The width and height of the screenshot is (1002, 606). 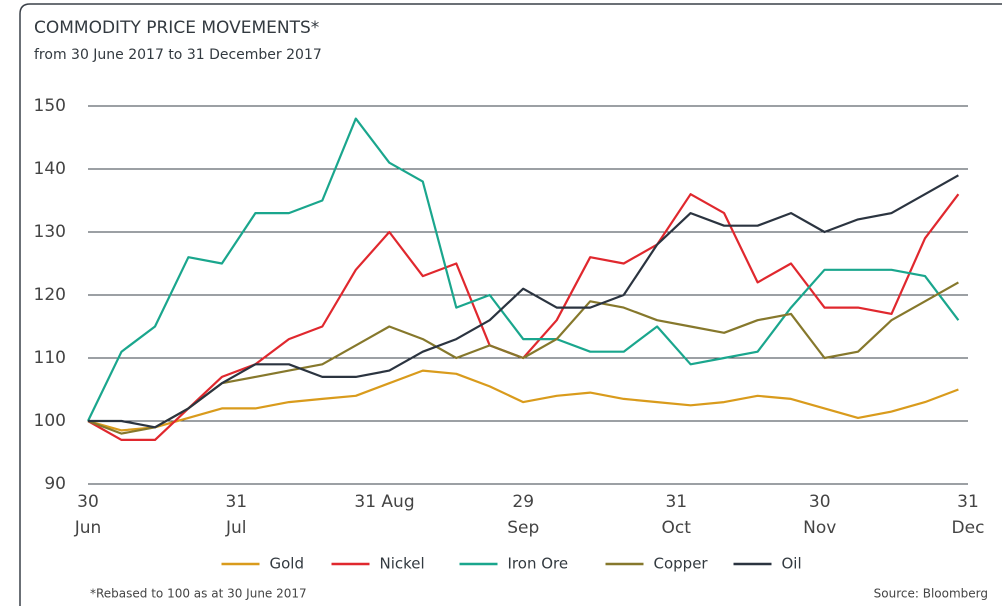 What do you see at coordinates (50, 358) in the screenshot?
I see `y-tick-label: 110` at bounding box center [50, 358].